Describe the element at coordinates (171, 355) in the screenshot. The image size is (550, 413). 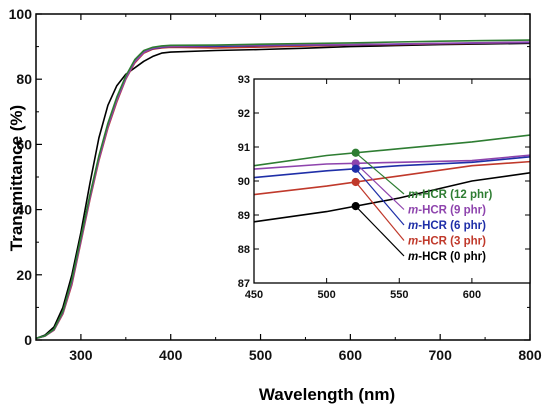
I see `x-tick-label: 400` at that location.